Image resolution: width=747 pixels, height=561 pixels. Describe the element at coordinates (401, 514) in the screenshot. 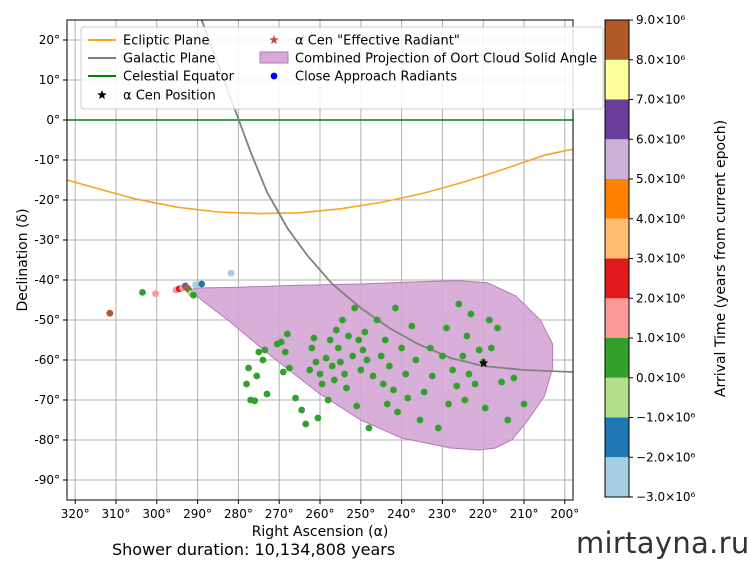

I see `x-tick-label: 240°` at that location.